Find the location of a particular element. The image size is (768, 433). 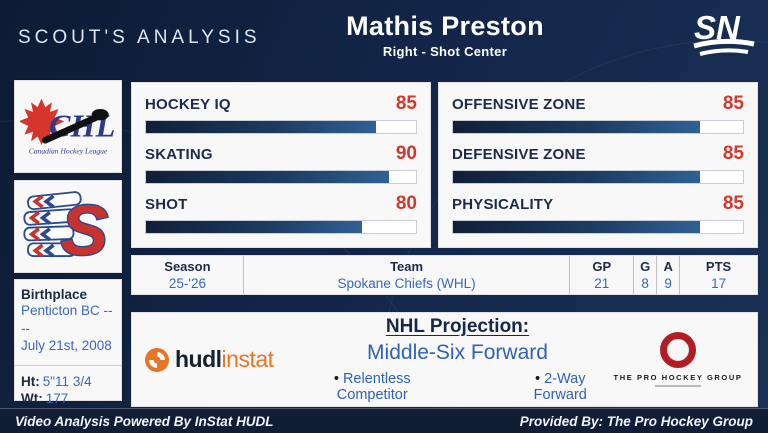

height-value: 5"11 3/4 is located at coordinates (67, 381).